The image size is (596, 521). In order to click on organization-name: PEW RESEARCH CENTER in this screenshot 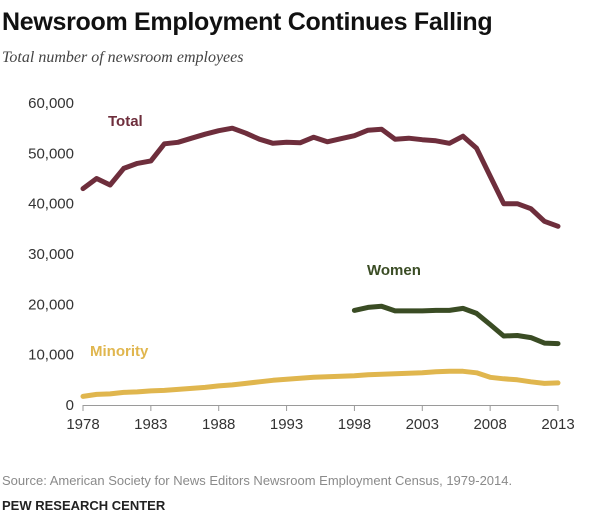, I will do `click(84, 505)`.